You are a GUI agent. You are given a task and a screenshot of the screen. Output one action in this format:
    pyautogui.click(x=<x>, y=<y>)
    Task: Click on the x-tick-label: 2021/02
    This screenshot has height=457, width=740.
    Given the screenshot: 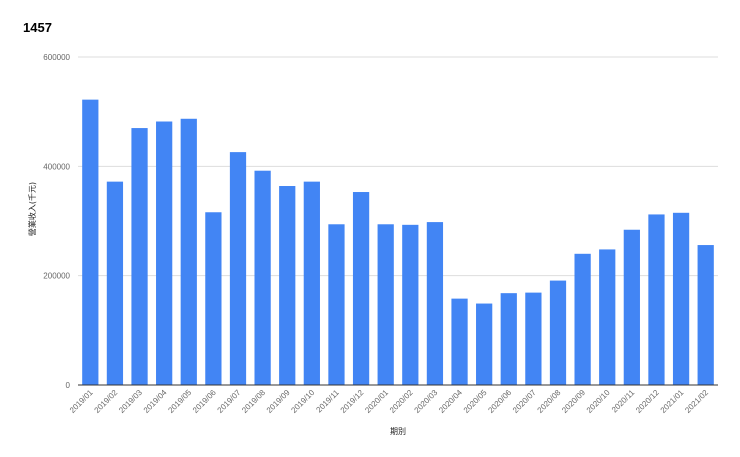 What is the action you would take?
    pyautogui.click(x=696, y=401)
    